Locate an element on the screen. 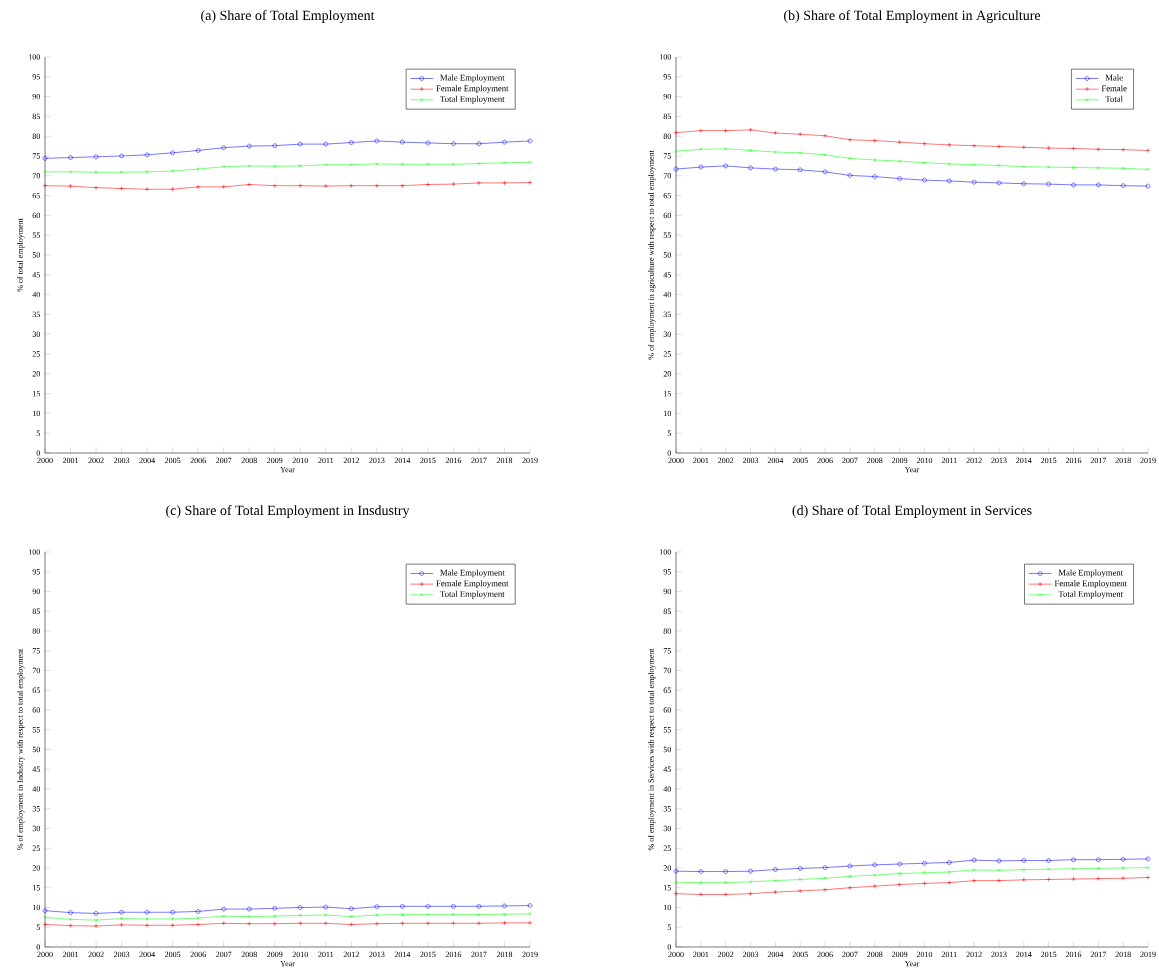 Image resolution: width=1159 pixels, height=979 pixels. x-tick-label: 2013 is located at coordinates (377, 954).